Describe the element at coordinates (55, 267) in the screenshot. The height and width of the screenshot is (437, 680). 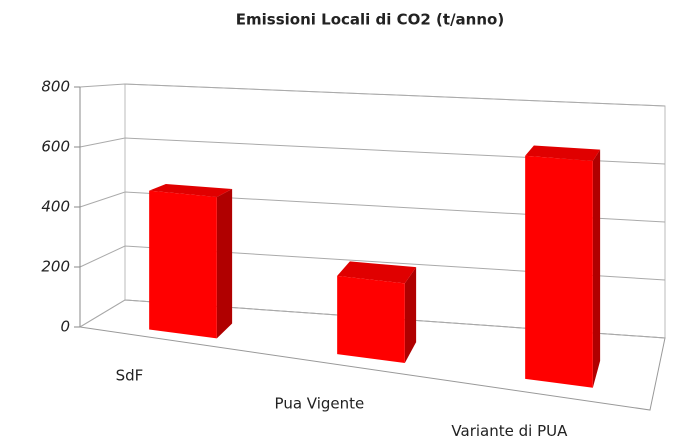
I see `y-tick-label: 200` at that location.